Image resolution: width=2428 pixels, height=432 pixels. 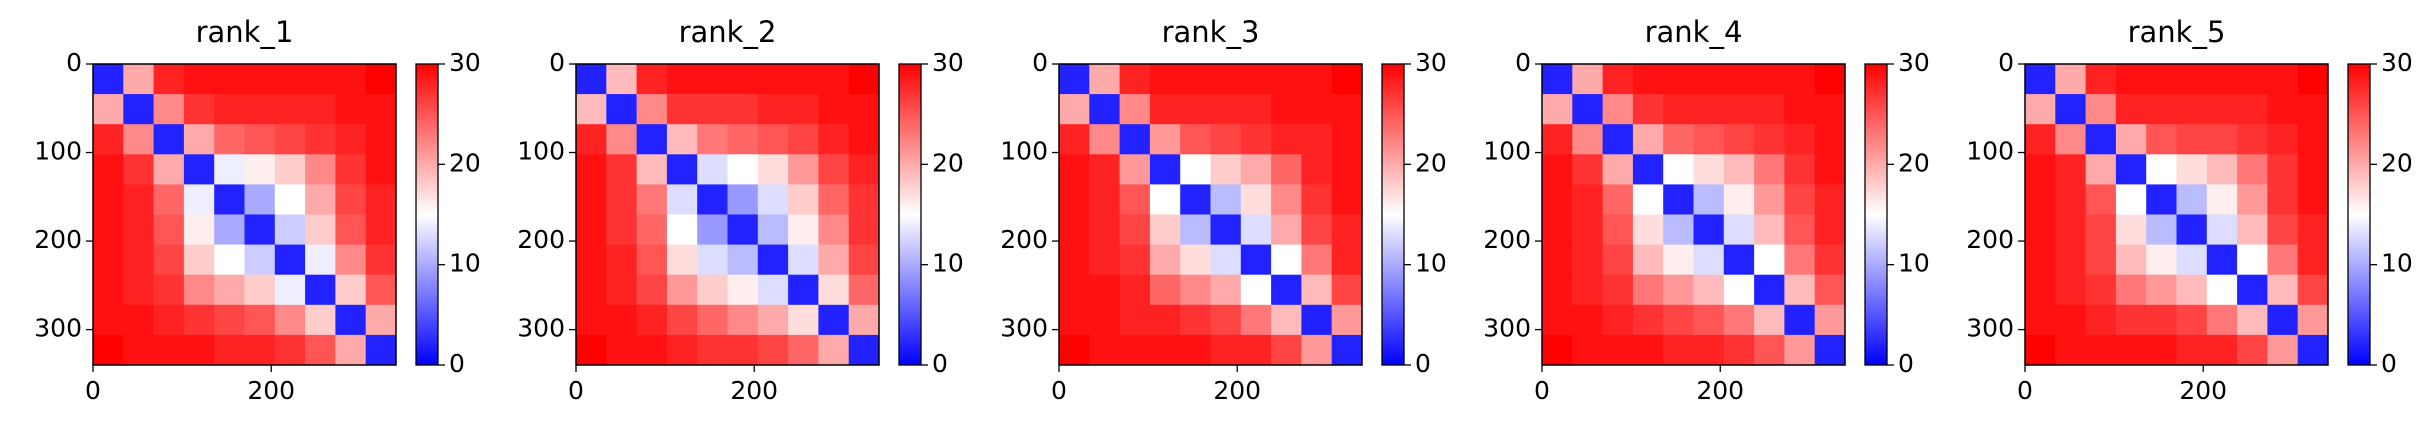 What do you see at coordinates (1507, 151) in the screenshot?
I see `y-tick-label: 100` at bounding box center [1507, 151].